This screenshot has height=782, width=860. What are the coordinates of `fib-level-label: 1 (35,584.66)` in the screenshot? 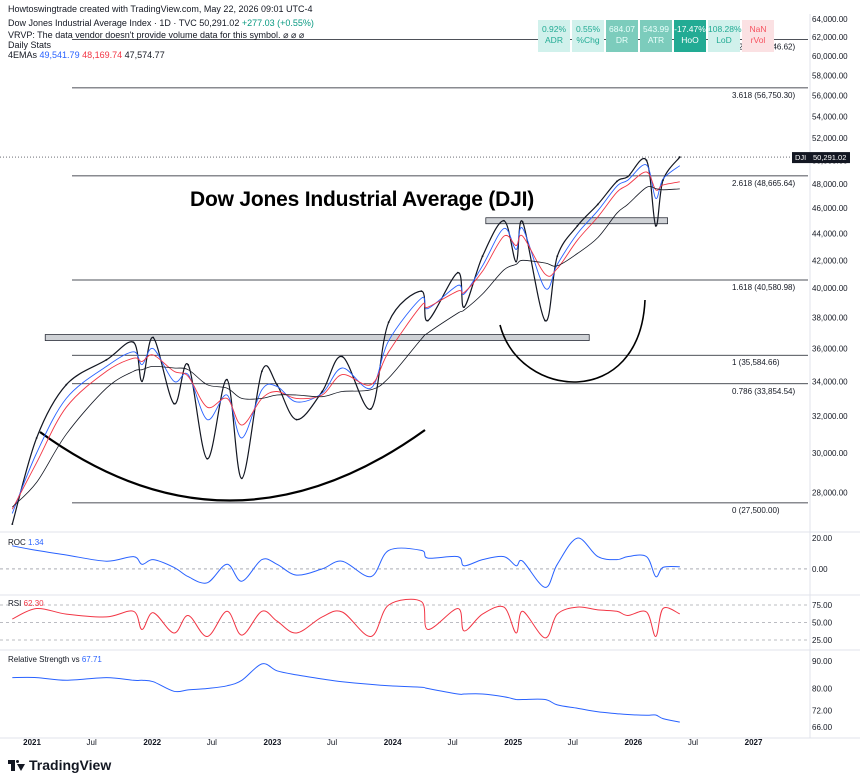 It's located at (756, 362).